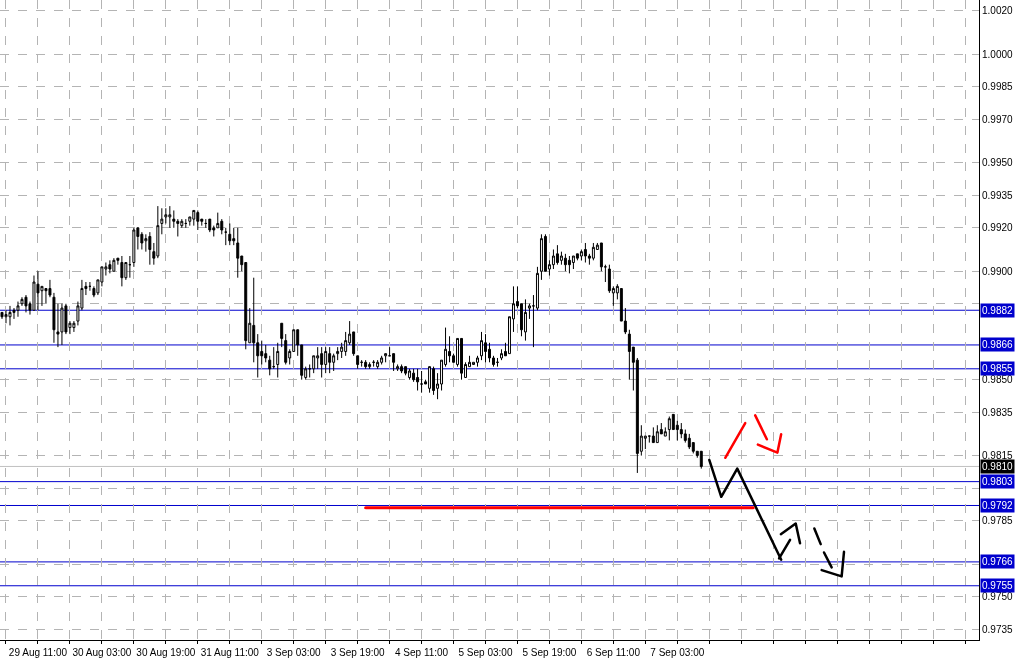  What do you see at coordinates (998, 271) in the screenshot?
I see `y-tick-label: 0.9900` at bounding box center [998, 271].